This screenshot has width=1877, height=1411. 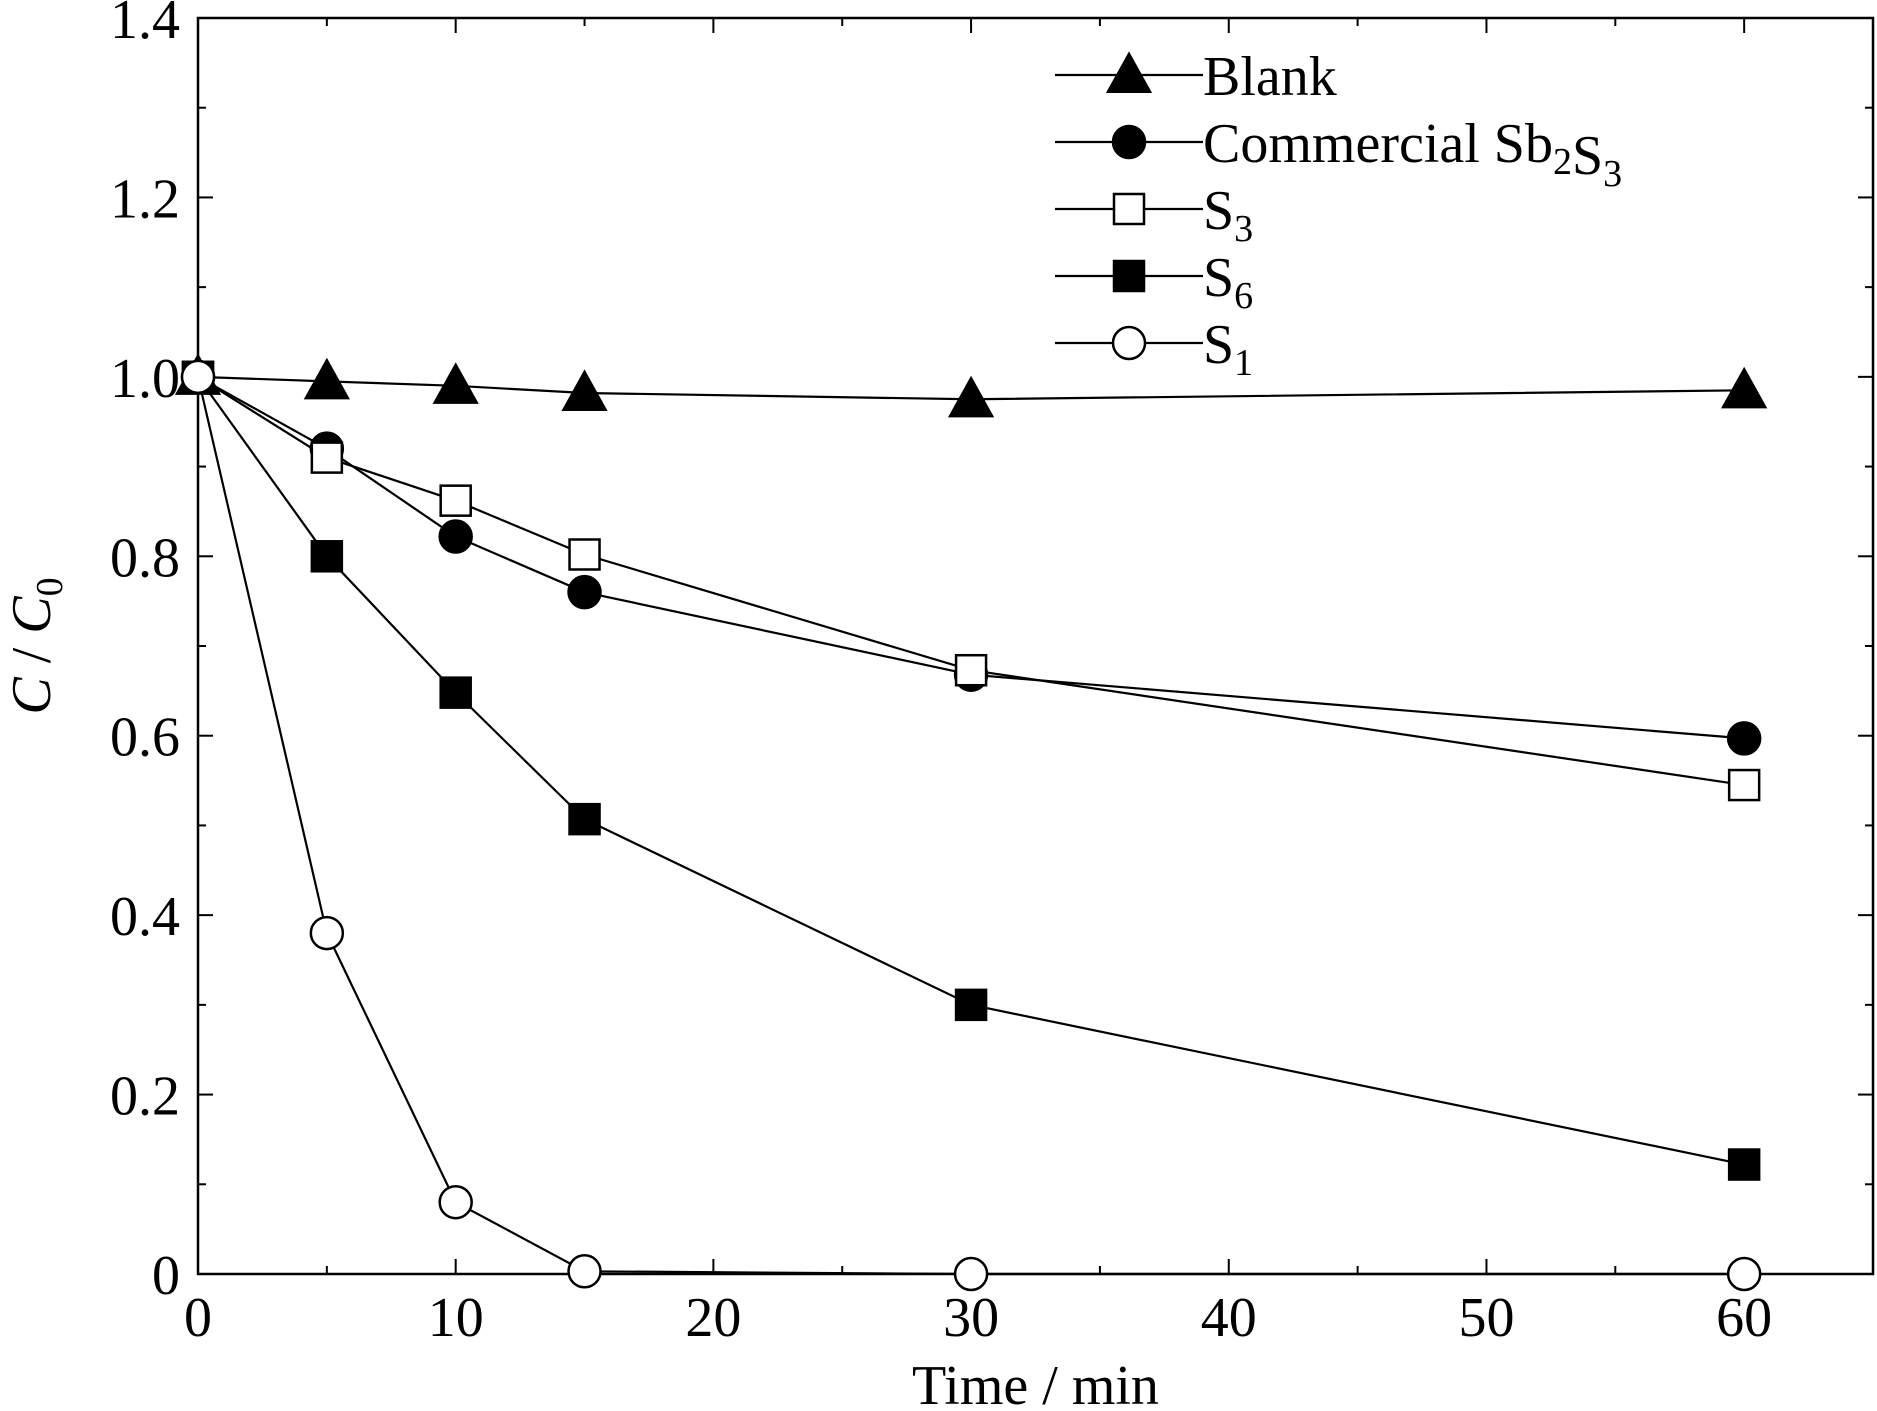 I want to click on y-tick-label: 0.6, so click(x=145, y=738).